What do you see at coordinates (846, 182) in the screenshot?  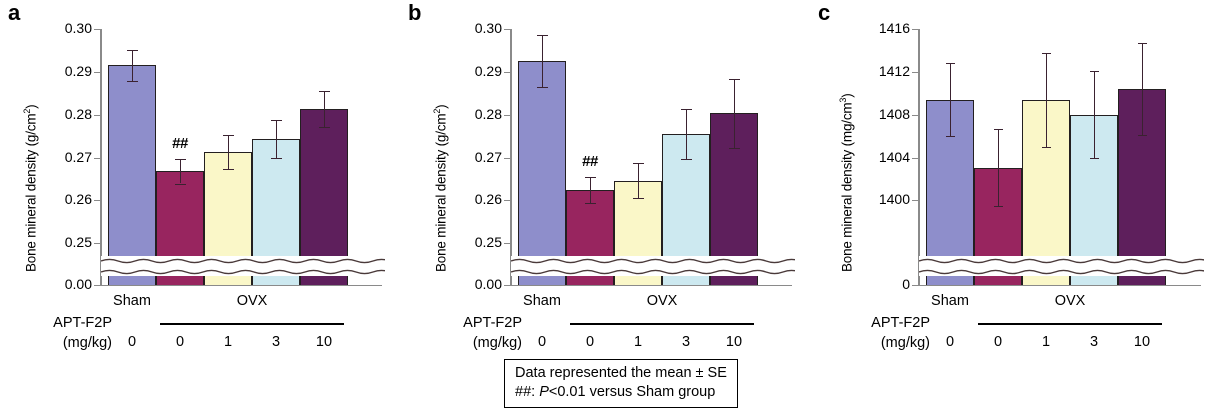 I see `y-axis-title: Bone mineral density (mg/cm3)` at bounding box center [846, 182].